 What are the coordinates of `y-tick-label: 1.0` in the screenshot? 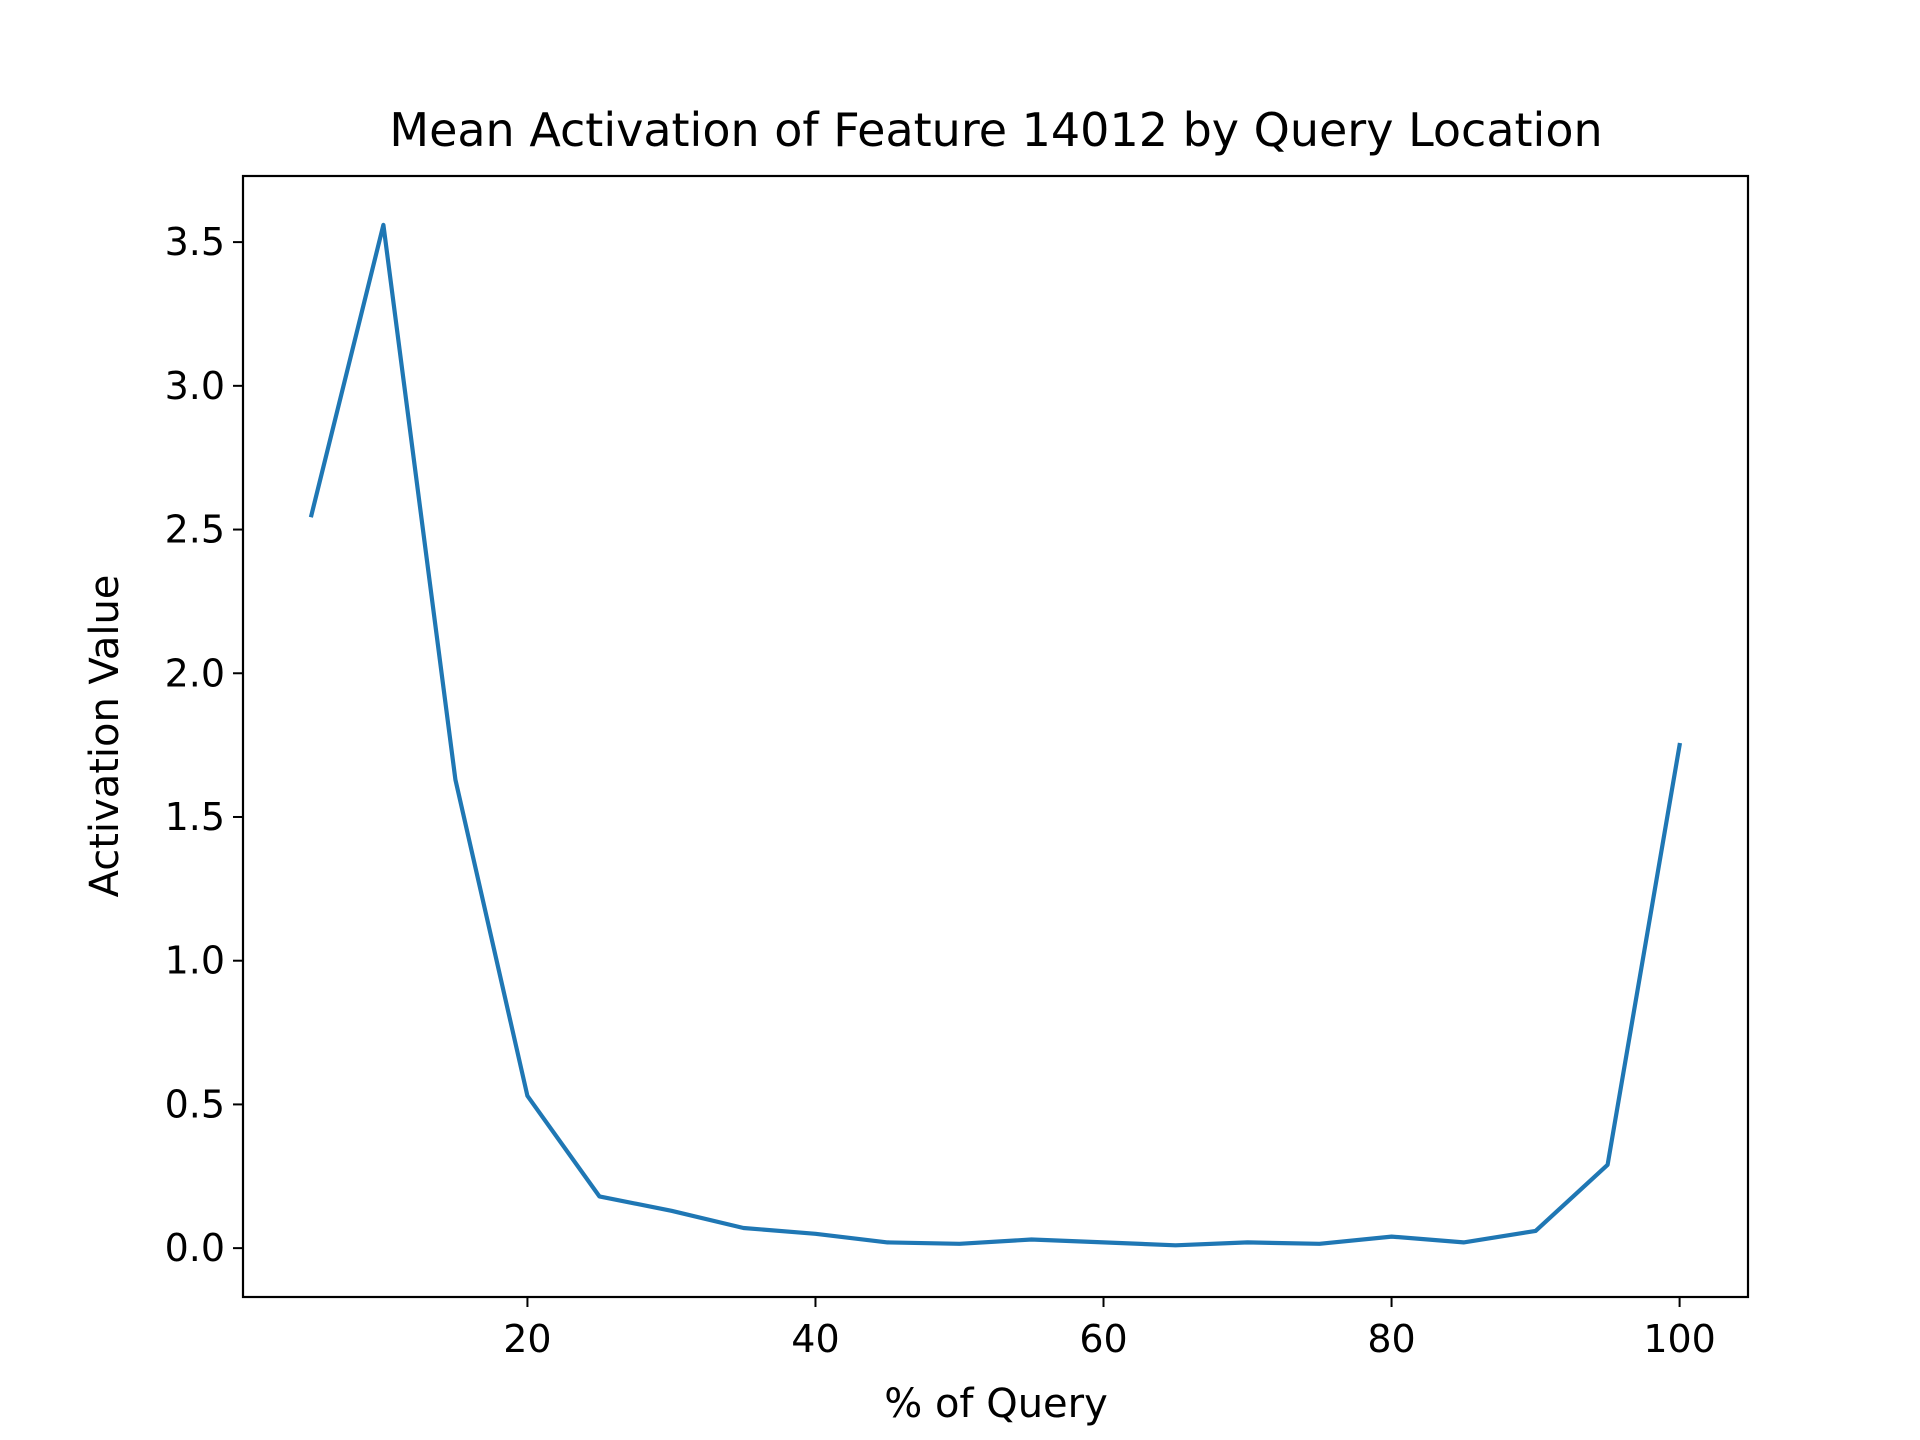 It's located at (195, 961).